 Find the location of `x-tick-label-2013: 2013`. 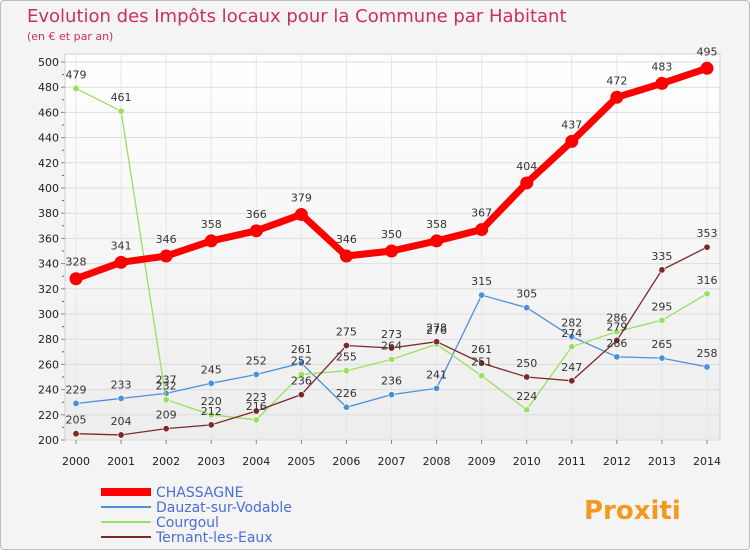

x-tick-label-2013: 2013 is located at coordinates (662, 461).